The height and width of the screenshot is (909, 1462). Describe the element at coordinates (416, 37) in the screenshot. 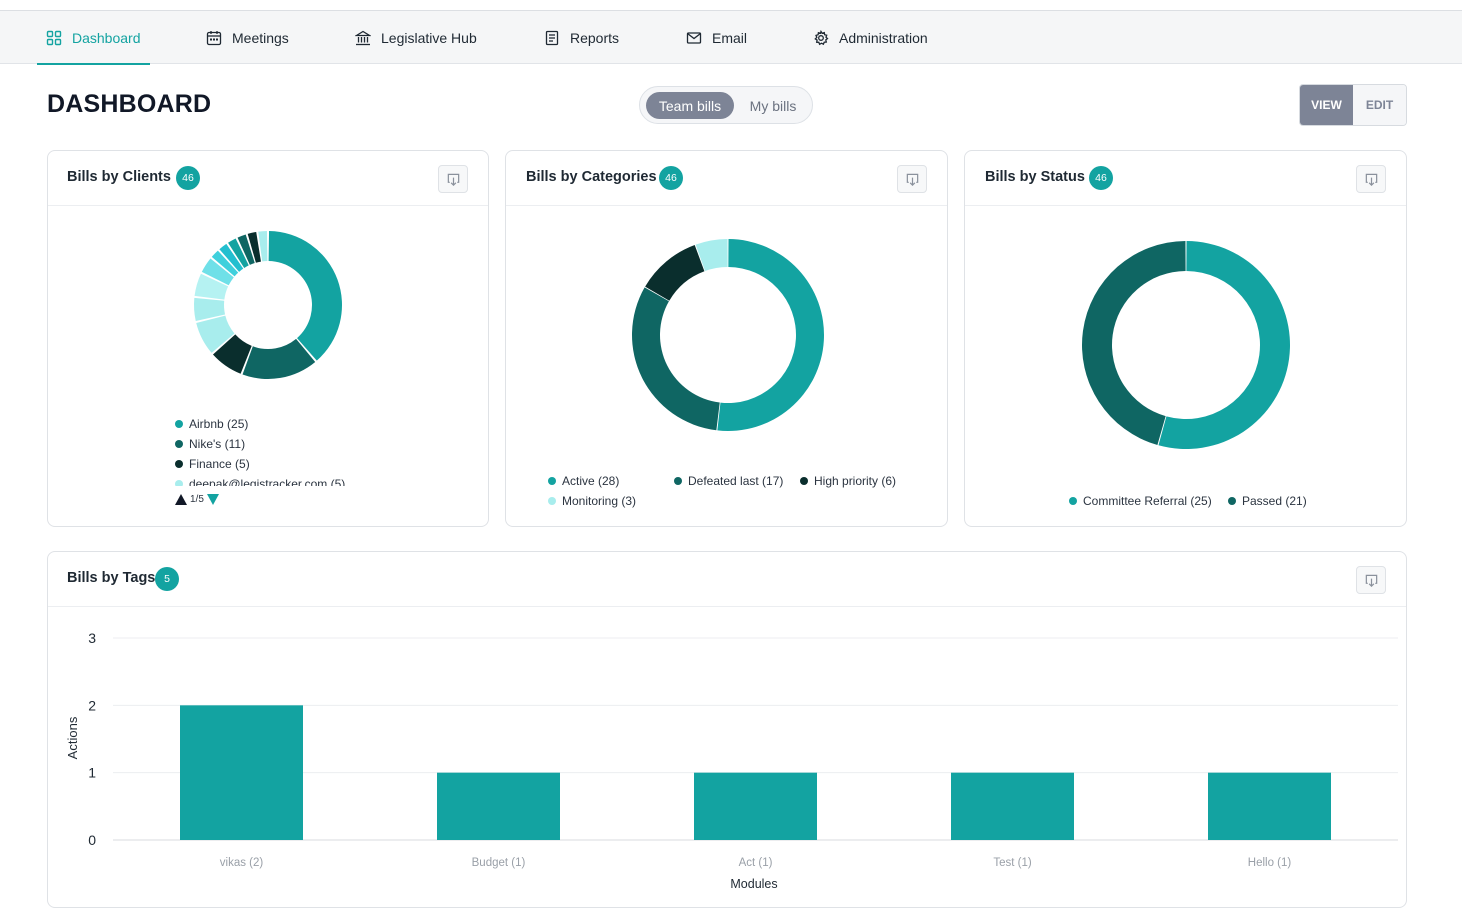

I see `nav-legislative-hub: Legislative Hub` at that location.